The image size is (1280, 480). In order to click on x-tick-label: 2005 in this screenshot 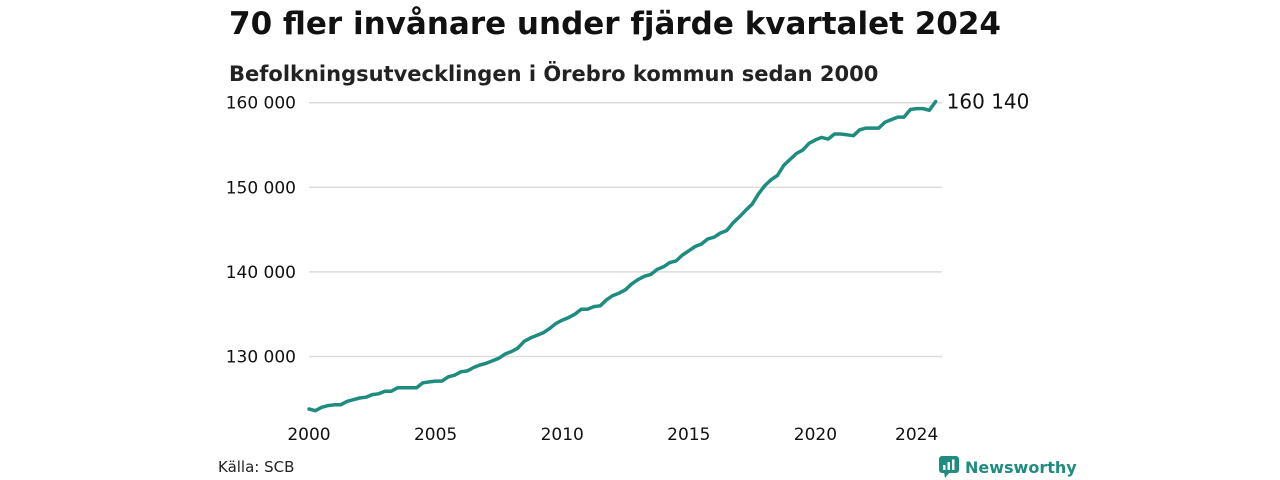, I will do `click(435, 435)`.